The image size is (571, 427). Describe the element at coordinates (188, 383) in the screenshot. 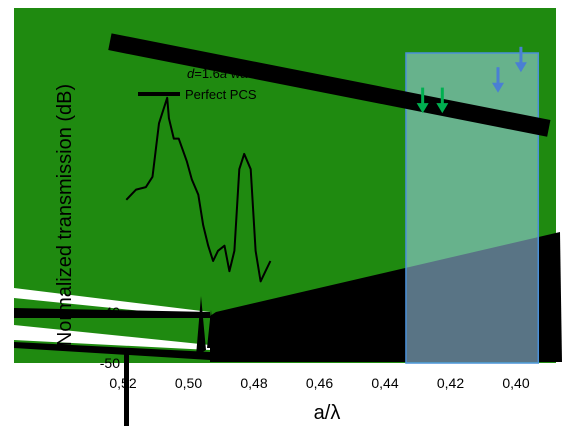

I see `x-tick-label: 0,50` at that location.